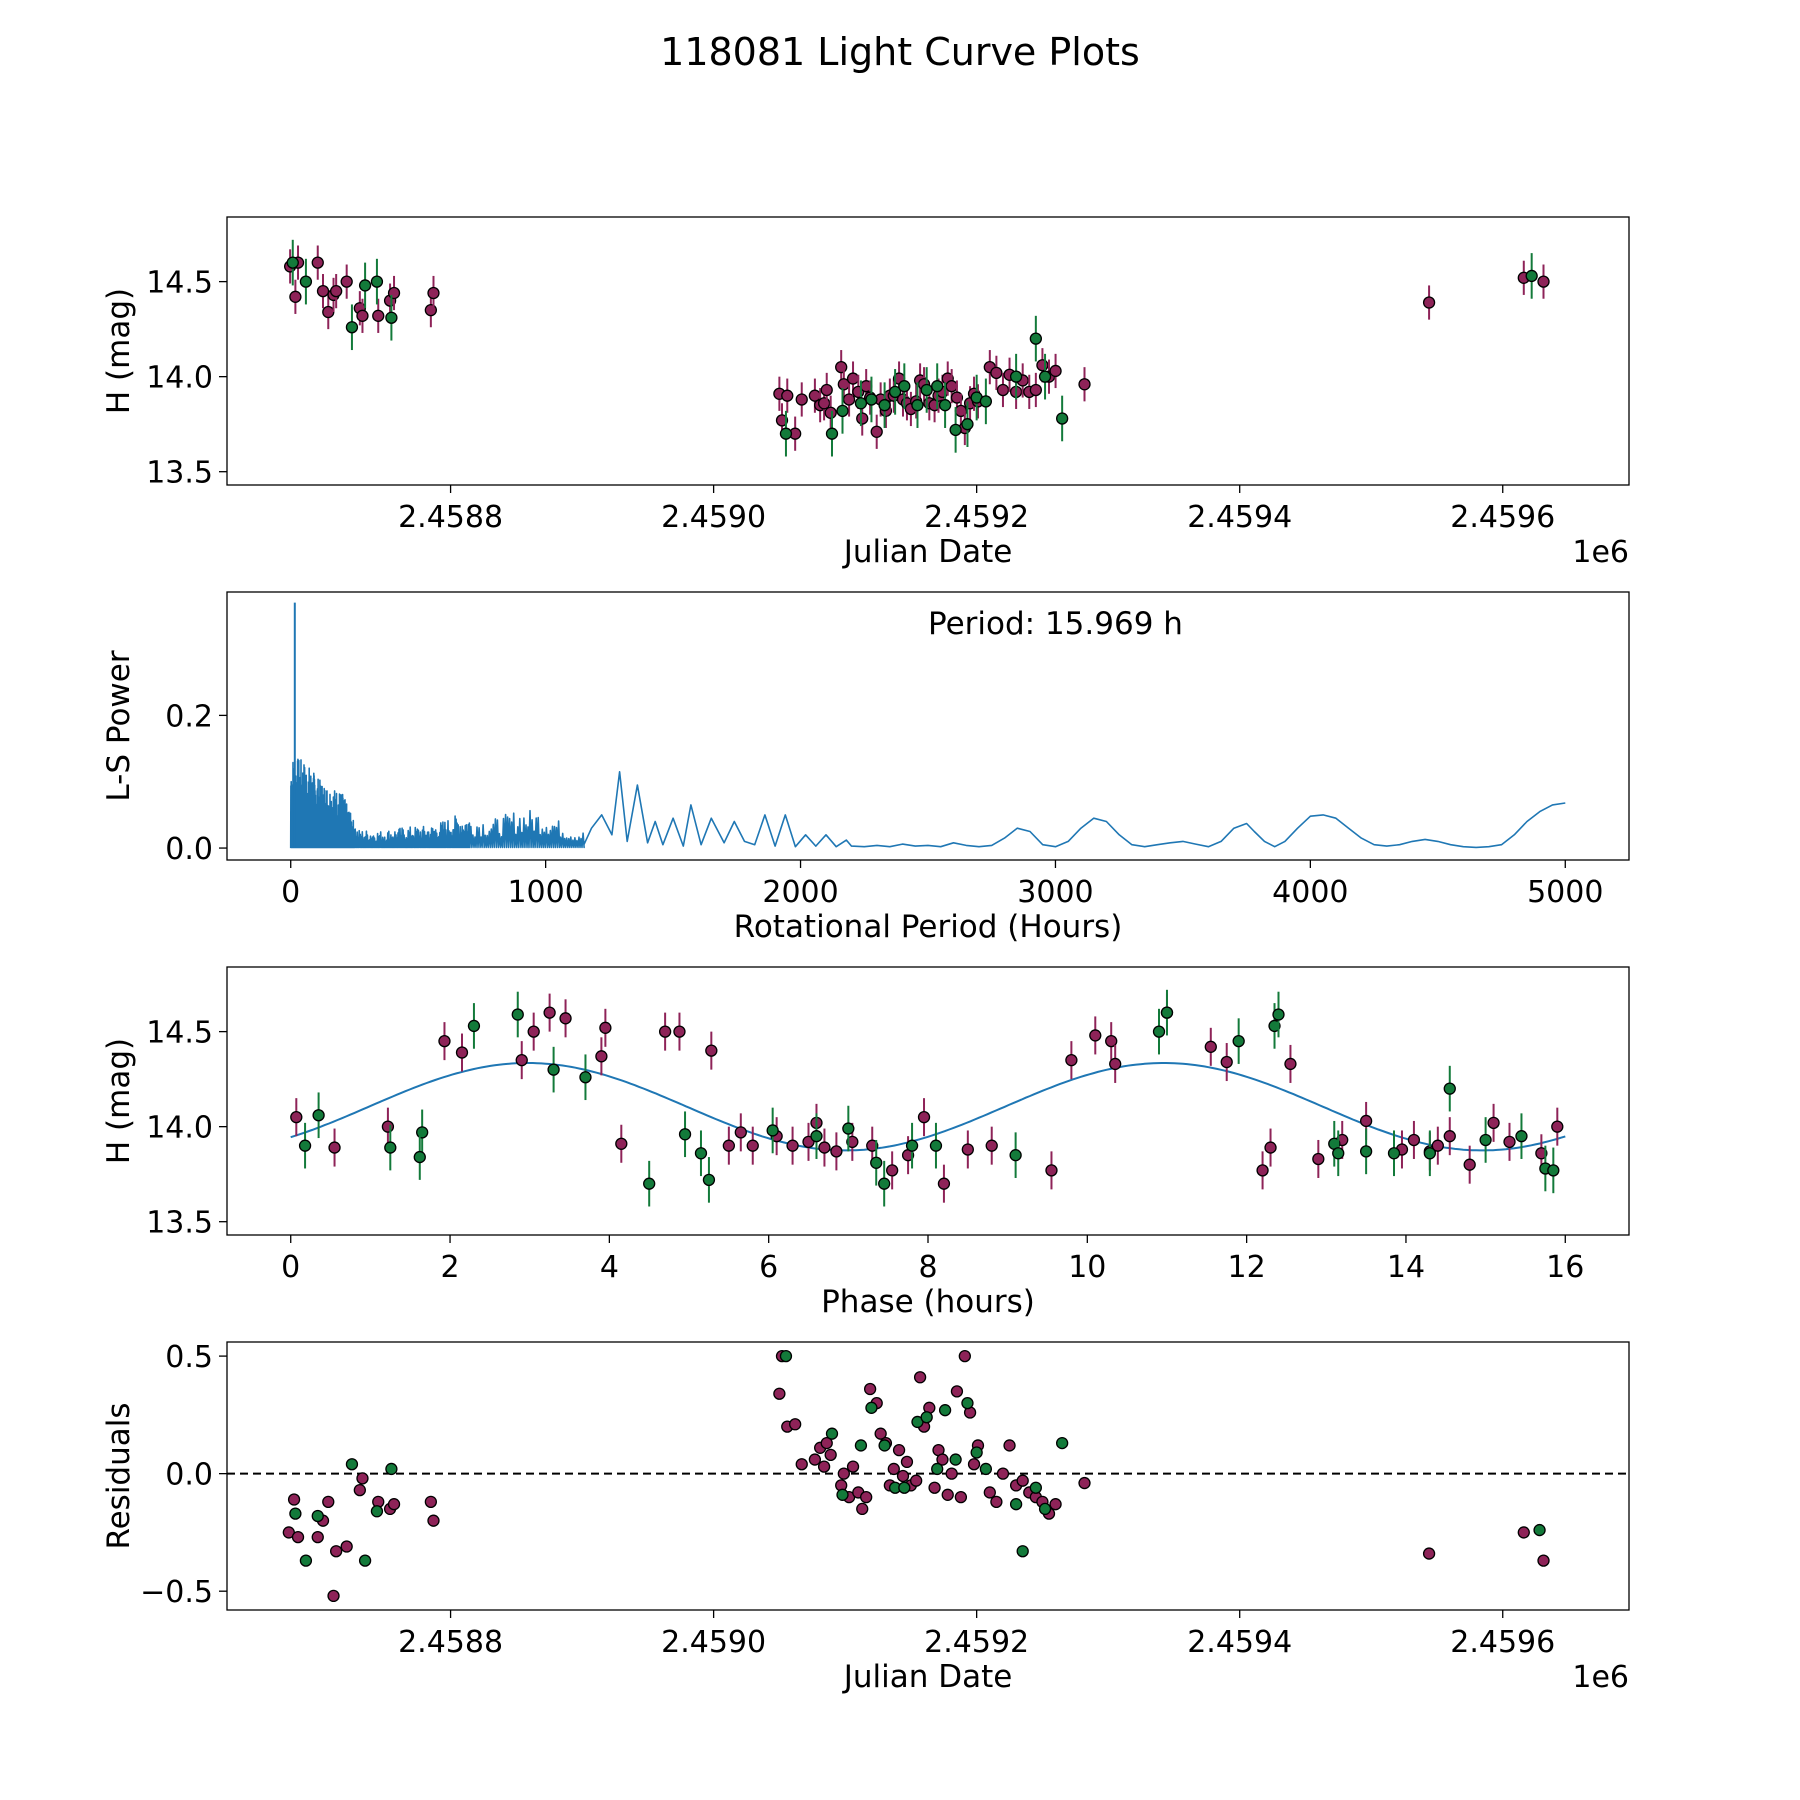 This screenshot has width=1800, height=1800. What do you see at coordinates (1055, 892) in the screenshot?
I see `x-tick-label: 3000` at bounding box center [1055, 892].